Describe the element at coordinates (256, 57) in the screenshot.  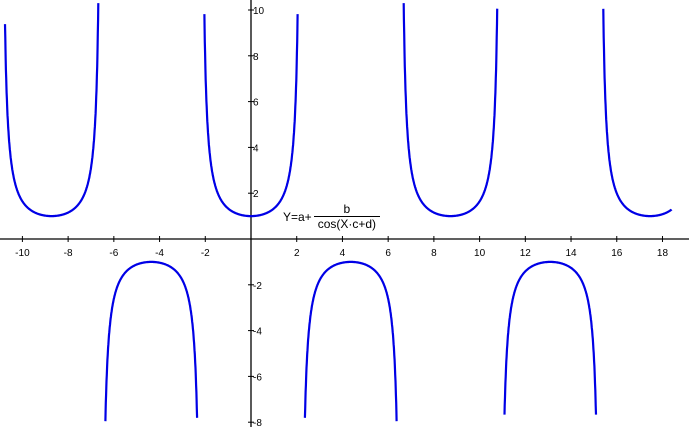
I see `y-tick-label: 8` at that location.